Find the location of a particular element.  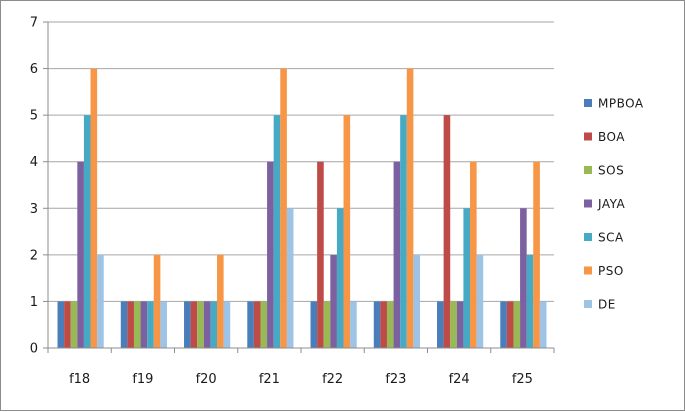

legend-label: SOS is located at coordinates (611, 171).